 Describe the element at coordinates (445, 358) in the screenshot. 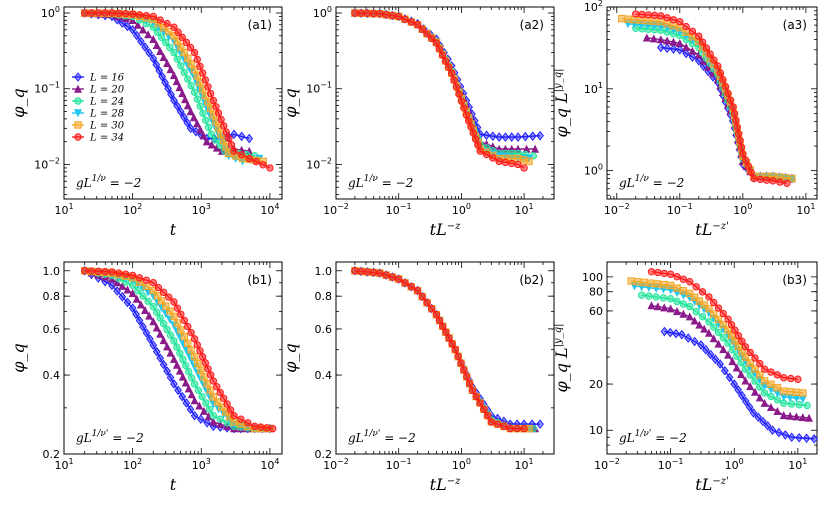

I see `axes-frame` at that location.